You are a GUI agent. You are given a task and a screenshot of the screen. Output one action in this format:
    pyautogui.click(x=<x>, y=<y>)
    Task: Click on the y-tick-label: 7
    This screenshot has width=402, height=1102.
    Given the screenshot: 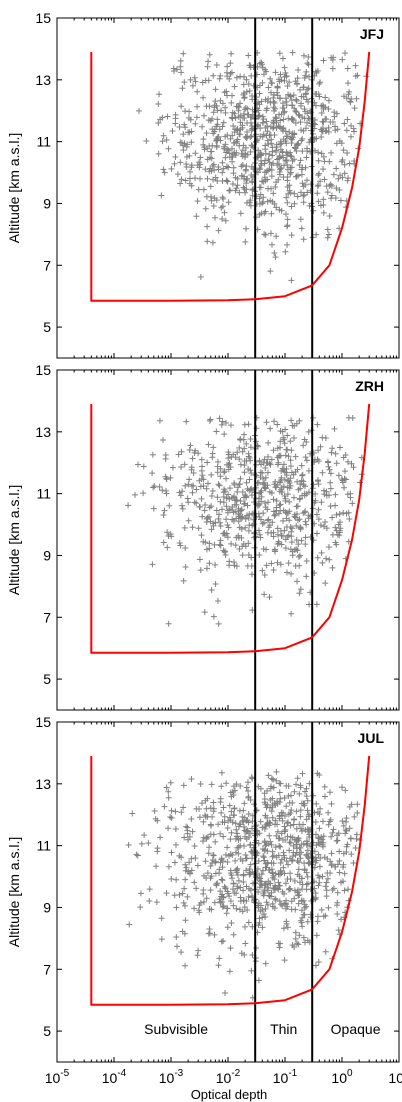 What is the action you would take?
    pyautogui.click(x=47, y=969)
    